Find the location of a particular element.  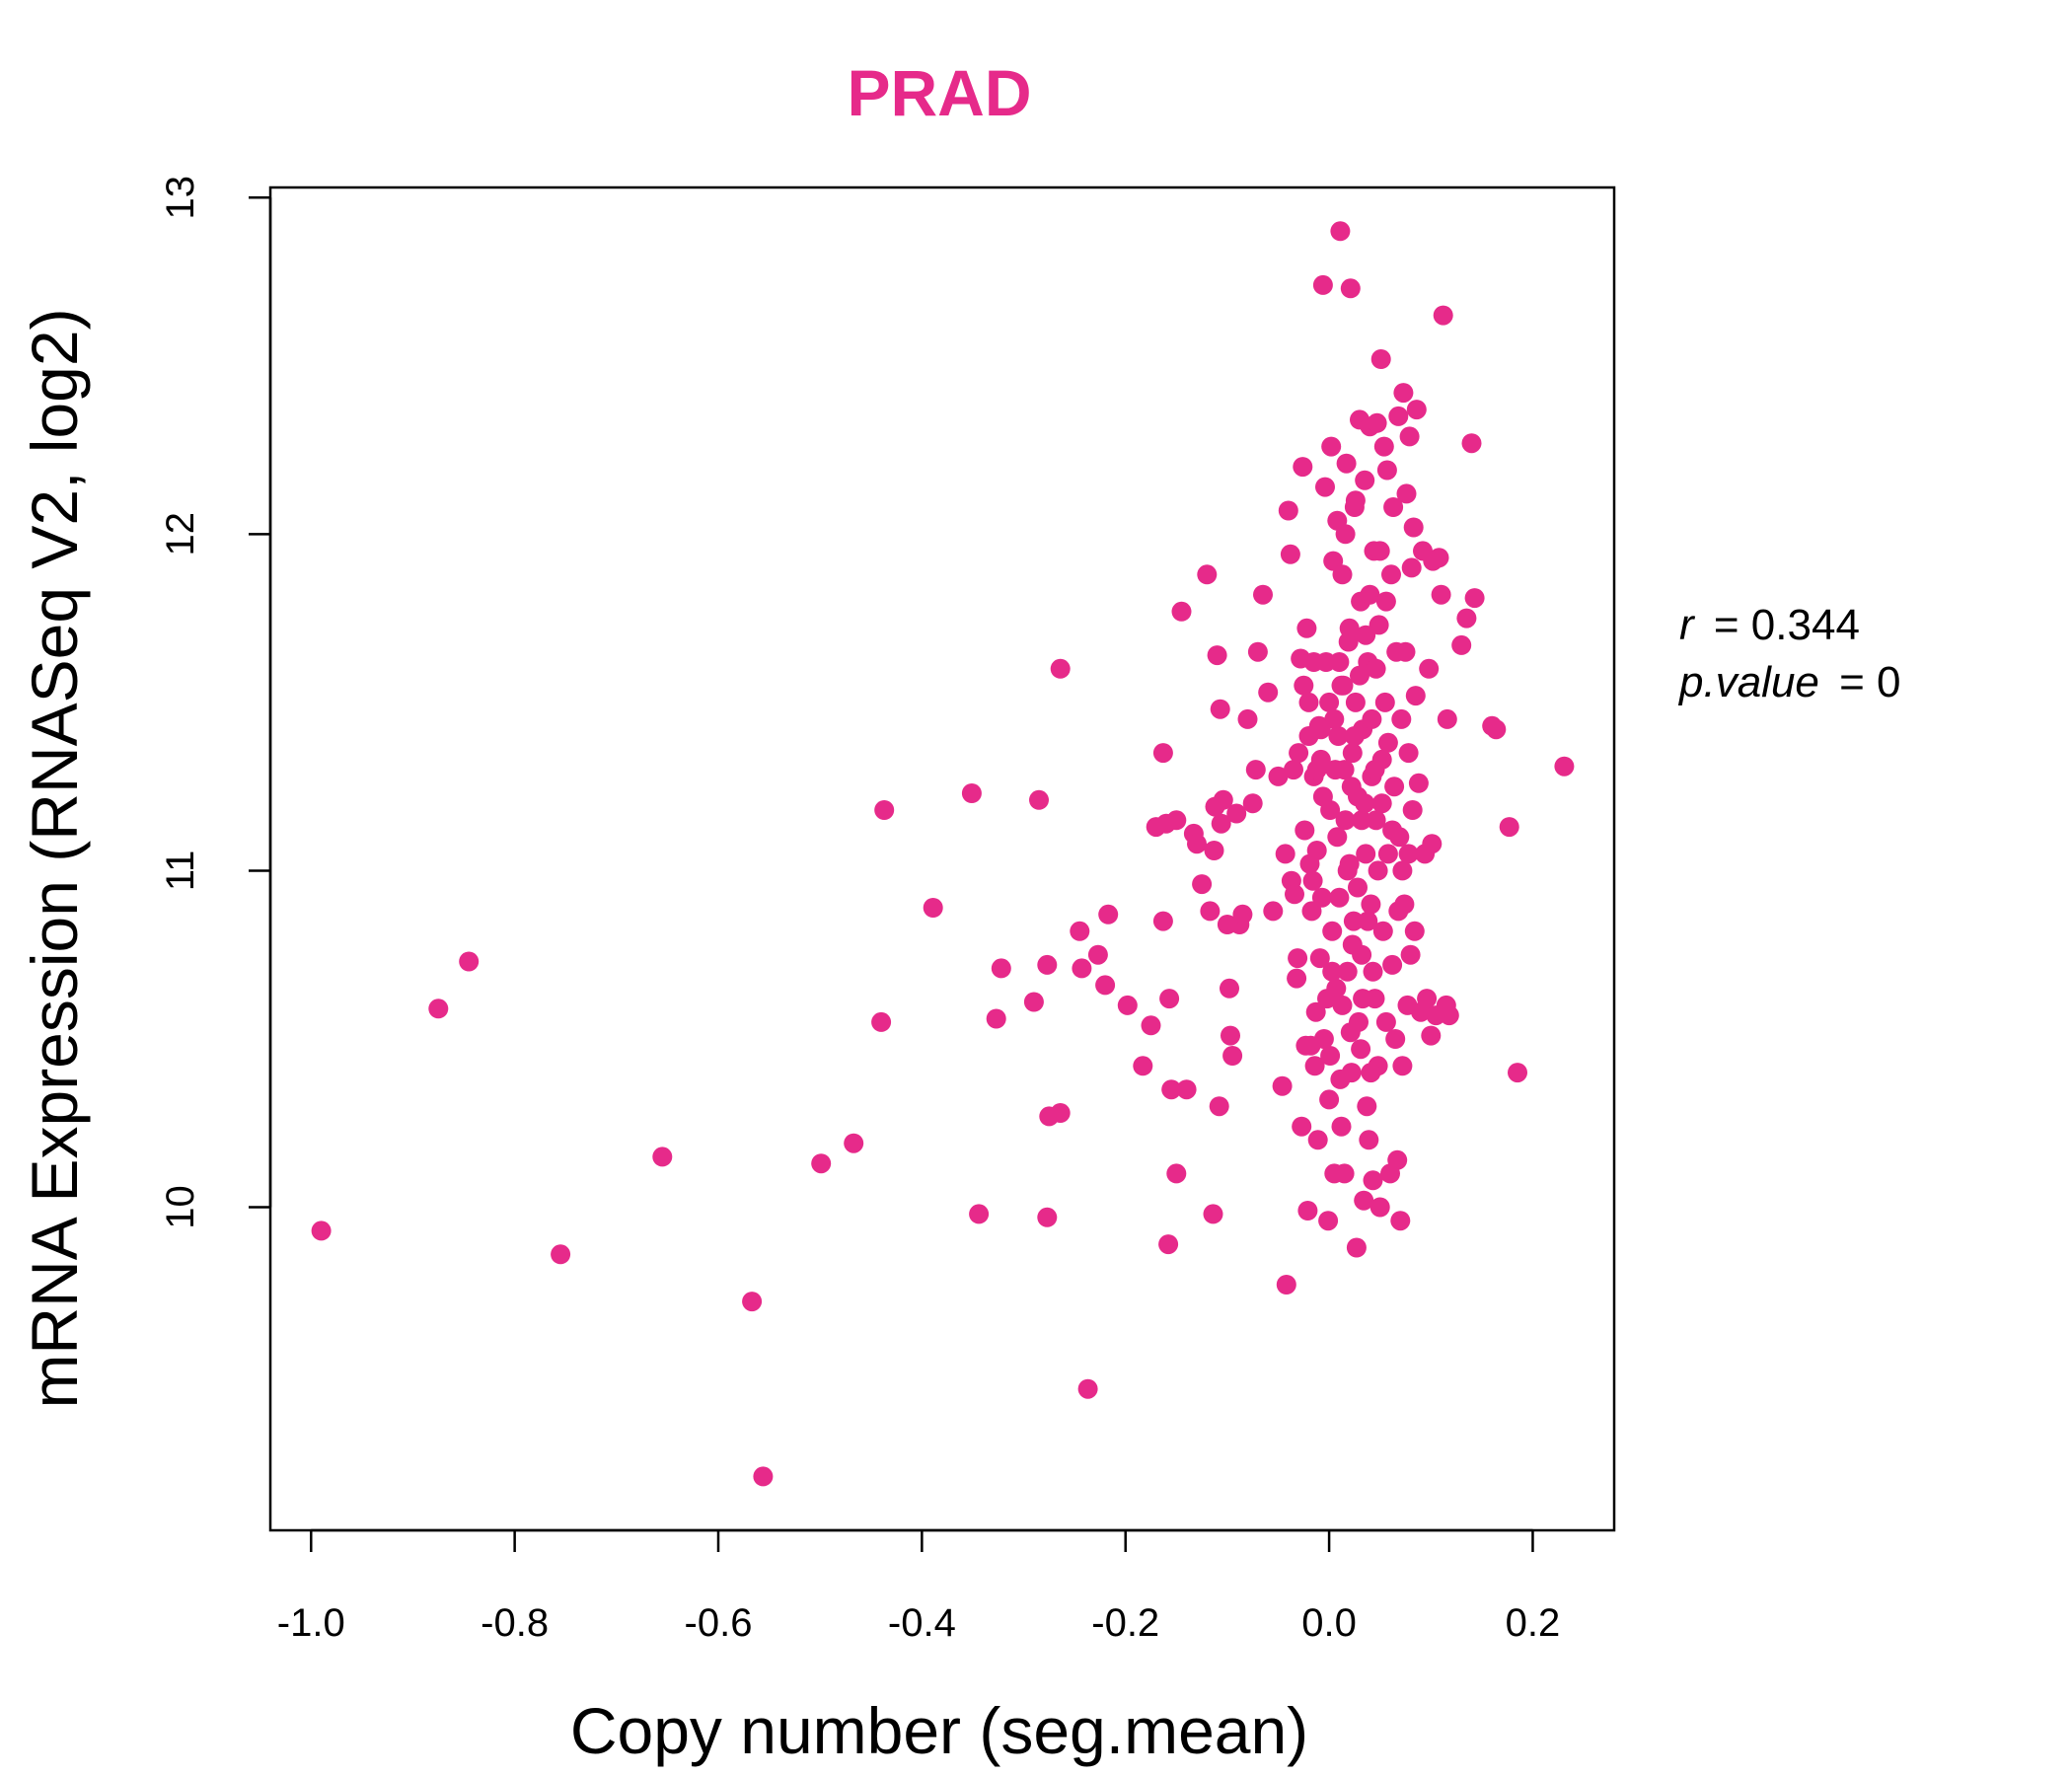

r-annotation: r = 0.344 is located at coordinates (1770, 625).